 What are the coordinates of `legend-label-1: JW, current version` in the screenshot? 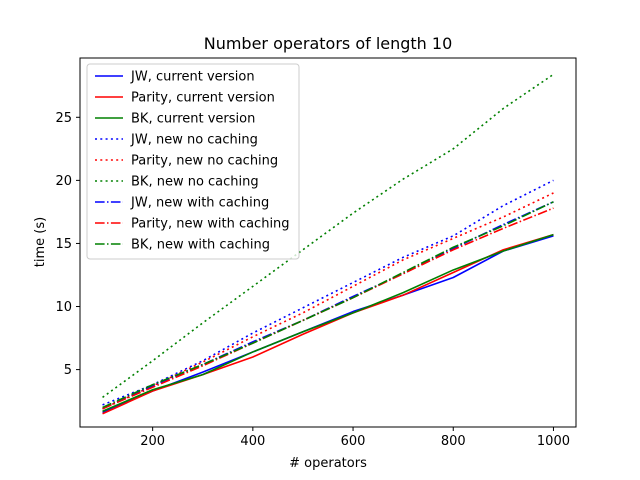 It's located at (192, 77).